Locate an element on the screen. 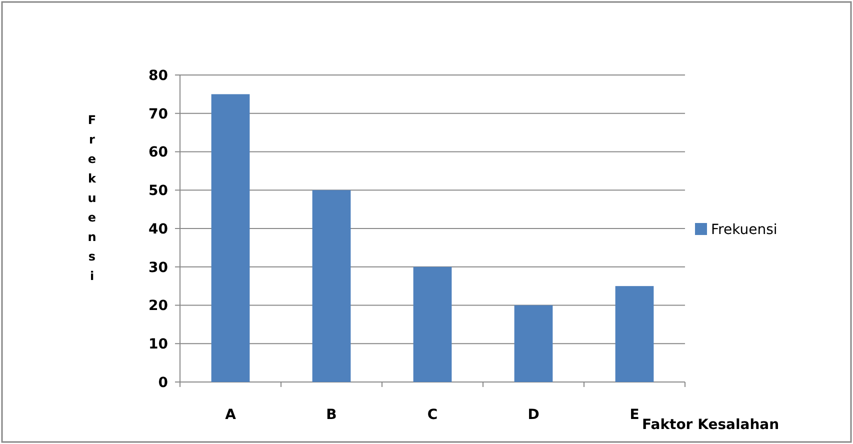  x-tick-label: B is located at coordinates (331, 415).